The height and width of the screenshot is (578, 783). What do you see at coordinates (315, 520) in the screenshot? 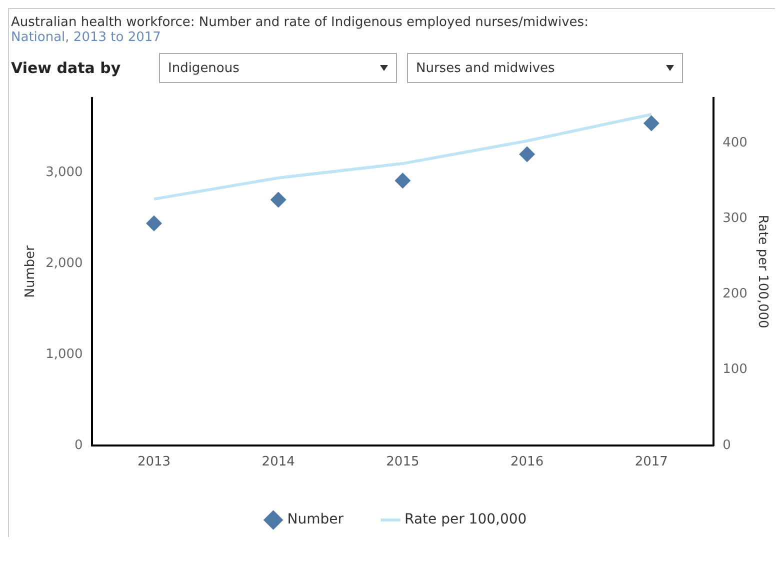
I see `legend-label: Number` at bounding box center [315, 520].